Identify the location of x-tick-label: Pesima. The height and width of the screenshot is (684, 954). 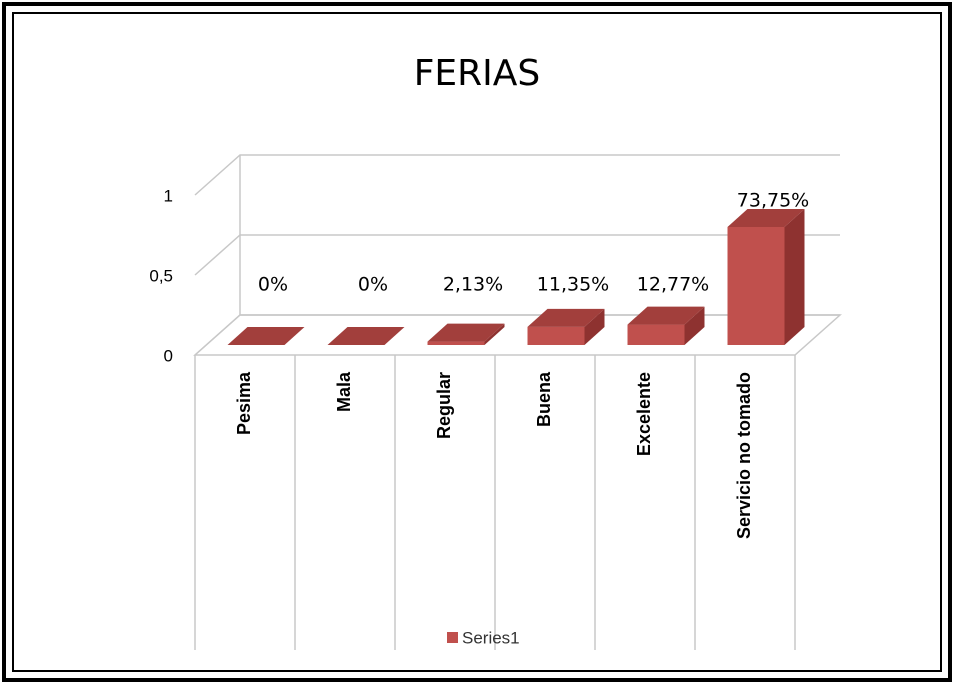
(244, 403).